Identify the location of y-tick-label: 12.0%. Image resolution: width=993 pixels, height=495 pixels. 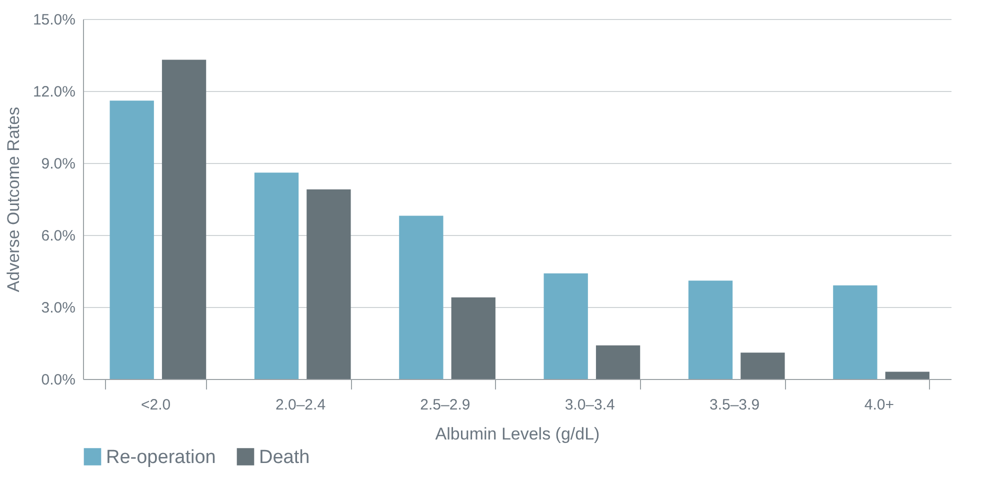
(54, 92).